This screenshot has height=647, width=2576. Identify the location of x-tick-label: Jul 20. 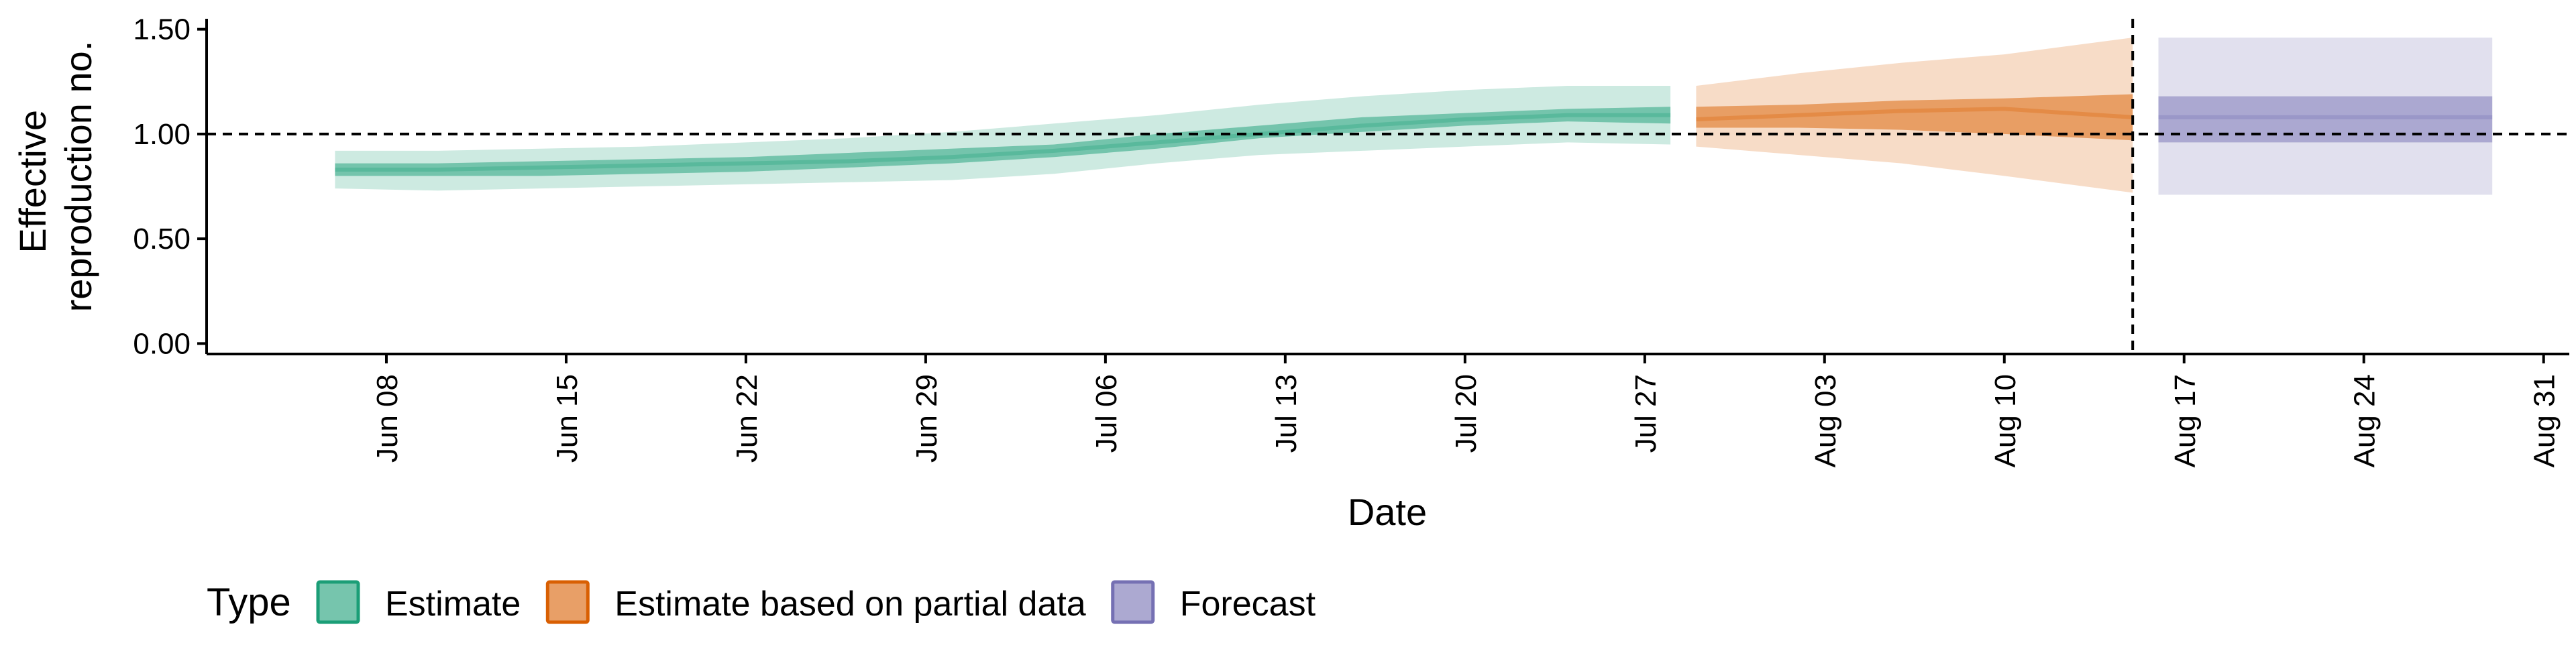
(1466, 414).